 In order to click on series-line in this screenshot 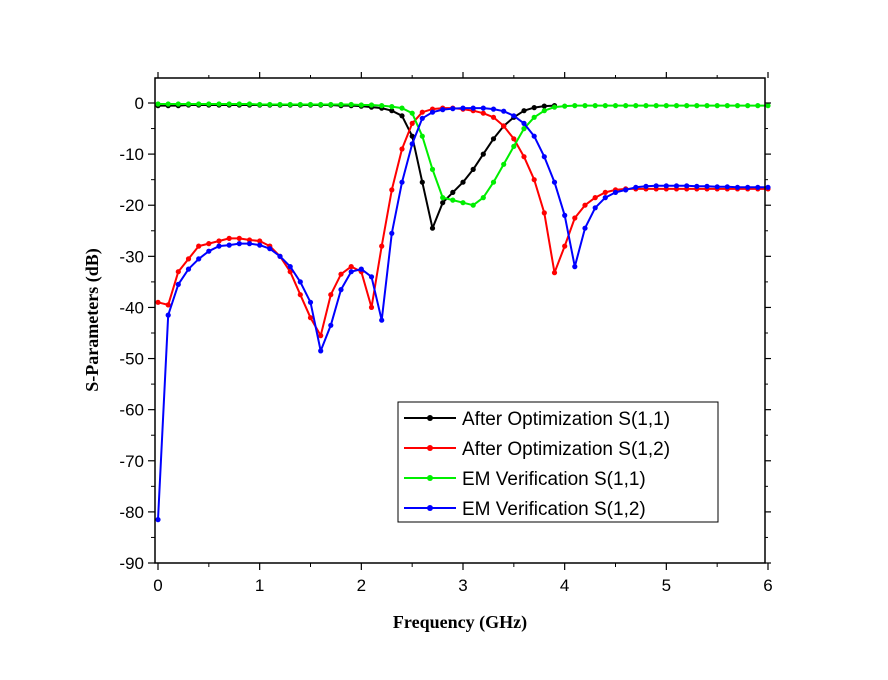, I will do `click(356, 167)`.